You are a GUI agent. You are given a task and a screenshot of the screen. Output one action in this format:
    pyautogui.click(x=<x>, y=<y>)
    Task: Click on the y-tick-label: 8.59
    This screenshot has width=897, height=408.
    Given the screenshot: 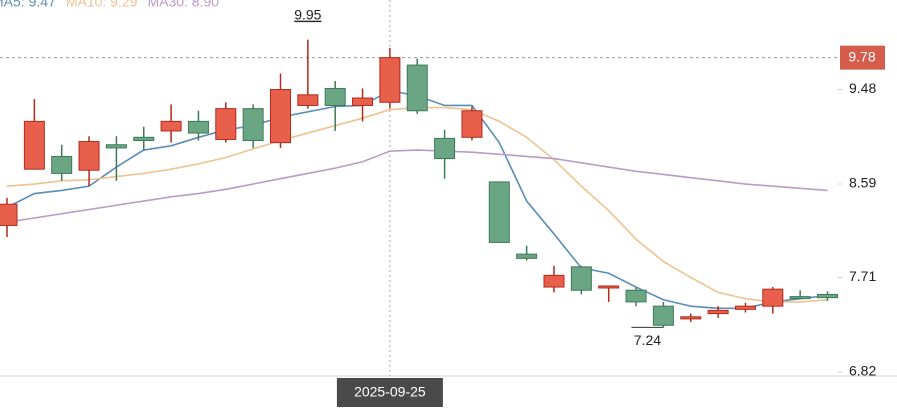 What is the action you would take?
    pyautogui.click(x=862, y=183)
    